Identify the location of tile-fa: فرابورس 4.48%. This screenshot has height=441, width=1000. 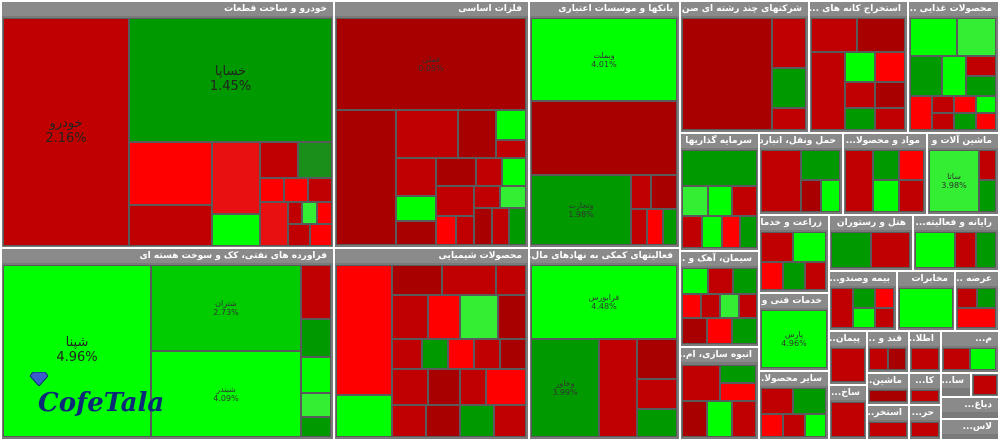
(604, 302).